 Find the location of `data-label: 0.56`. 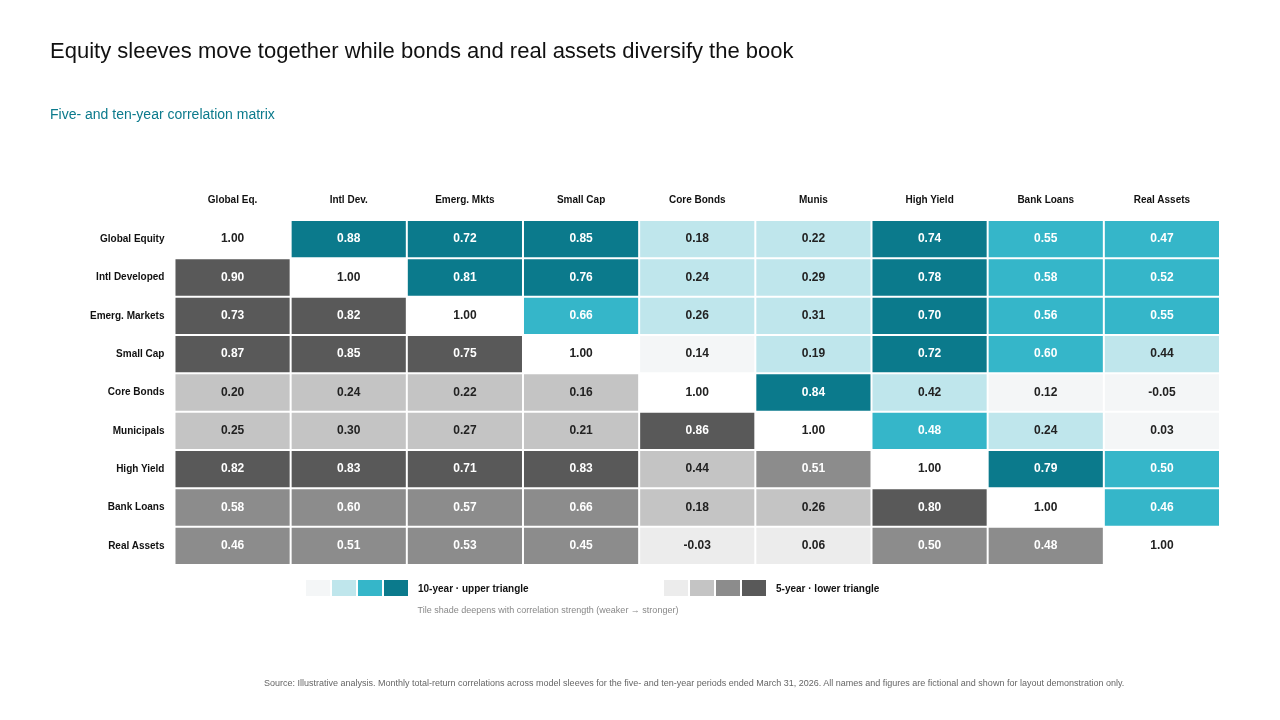

data-label: 0.56 is located at coordinates (1046, 315).